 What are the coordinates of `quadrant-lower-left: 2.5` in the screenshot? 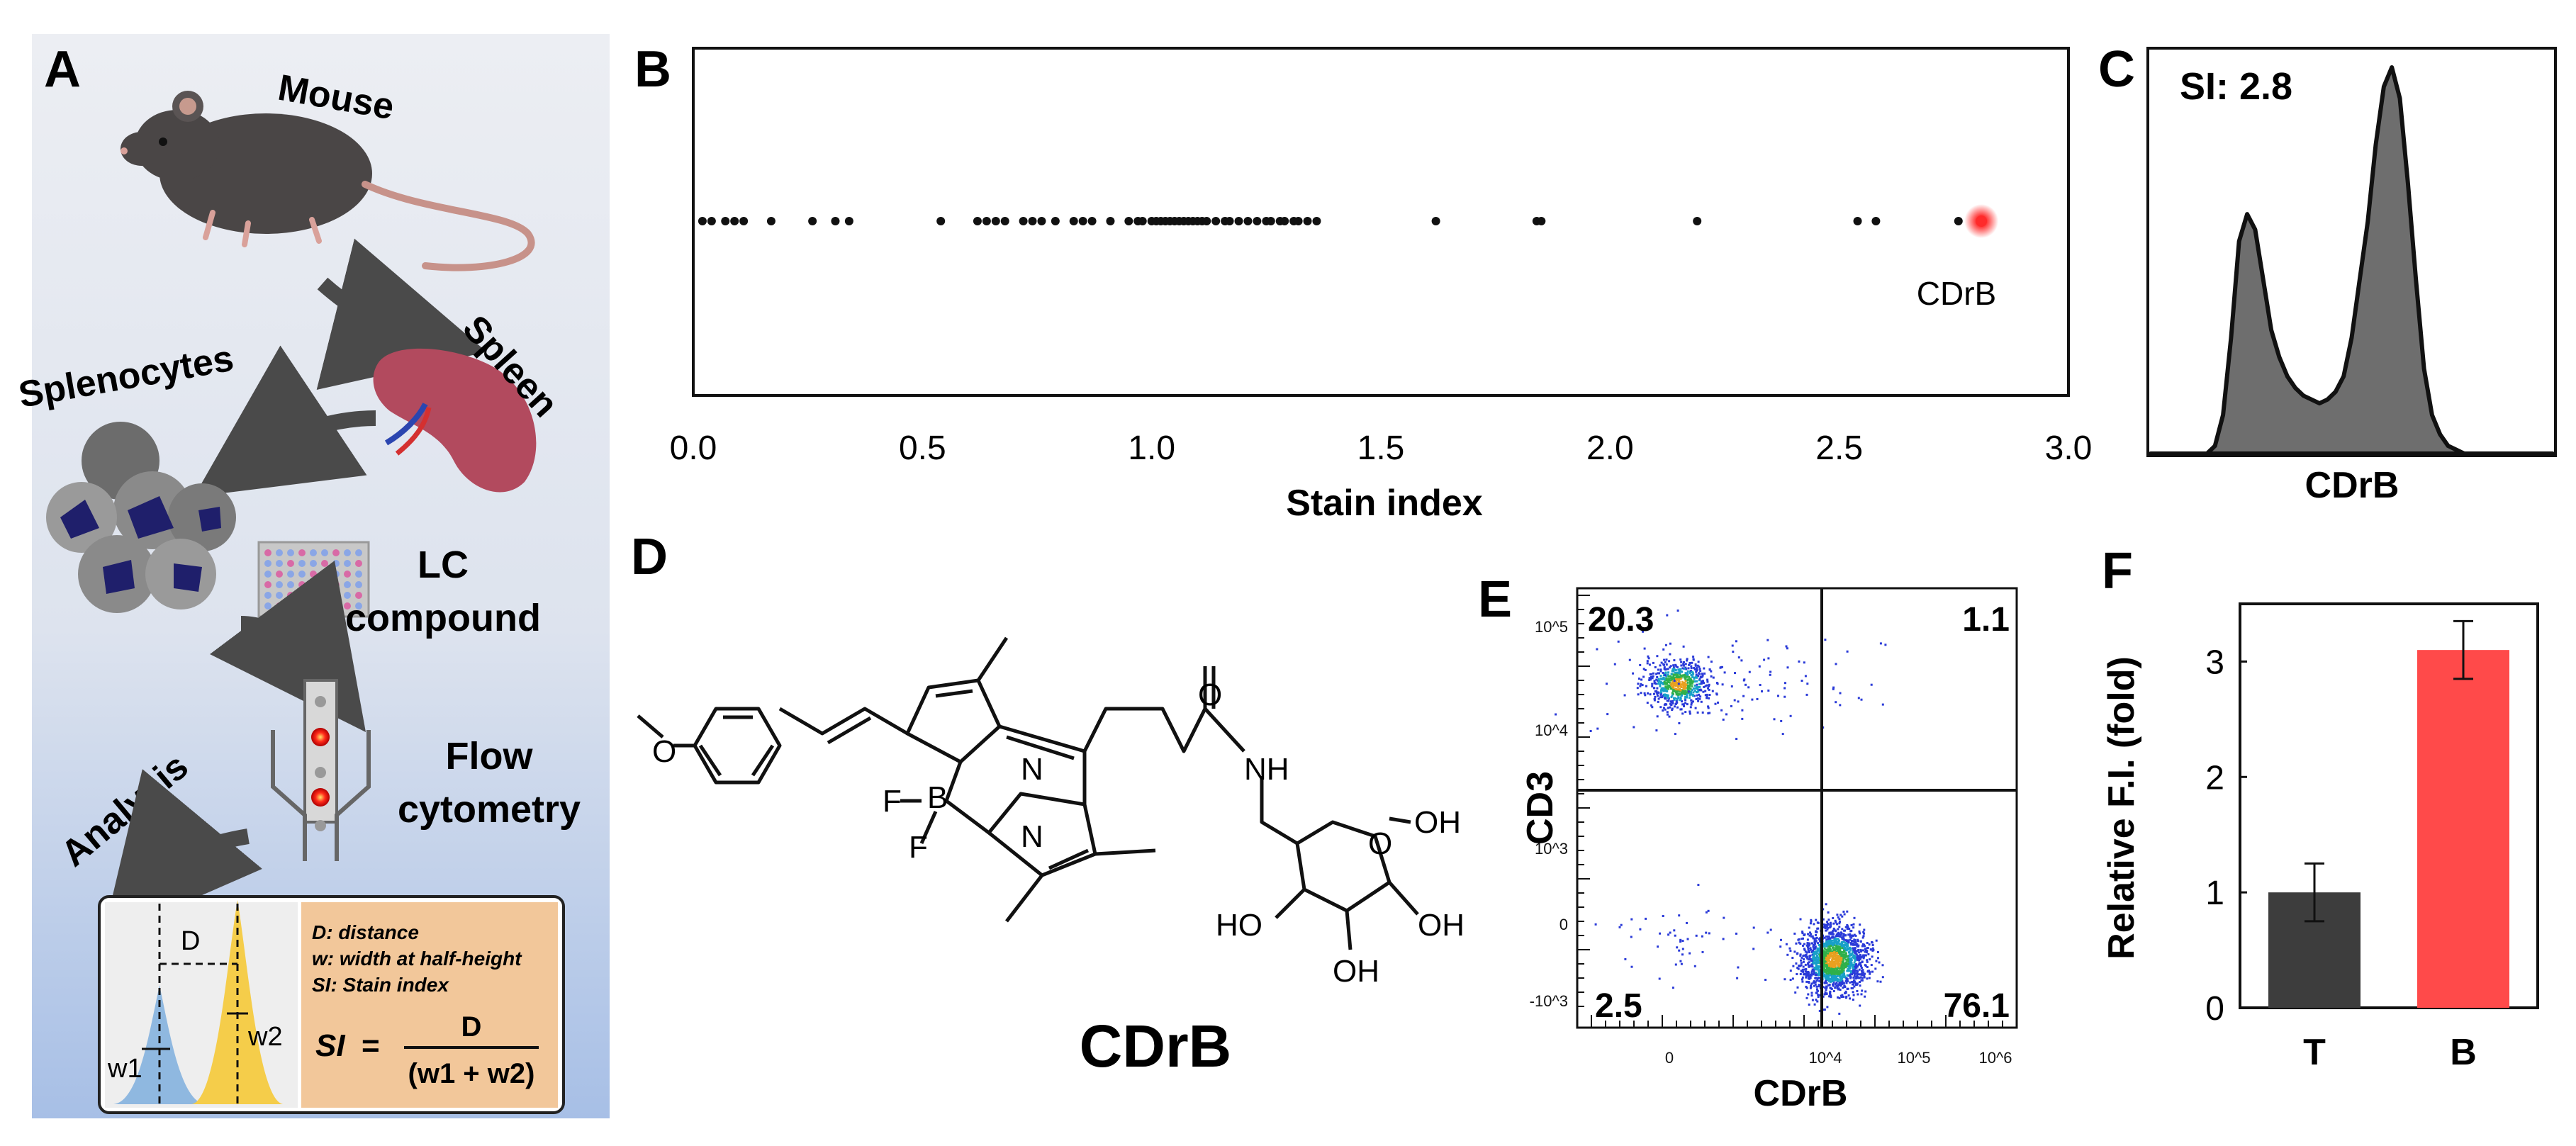 It's located at (1618, 1006).